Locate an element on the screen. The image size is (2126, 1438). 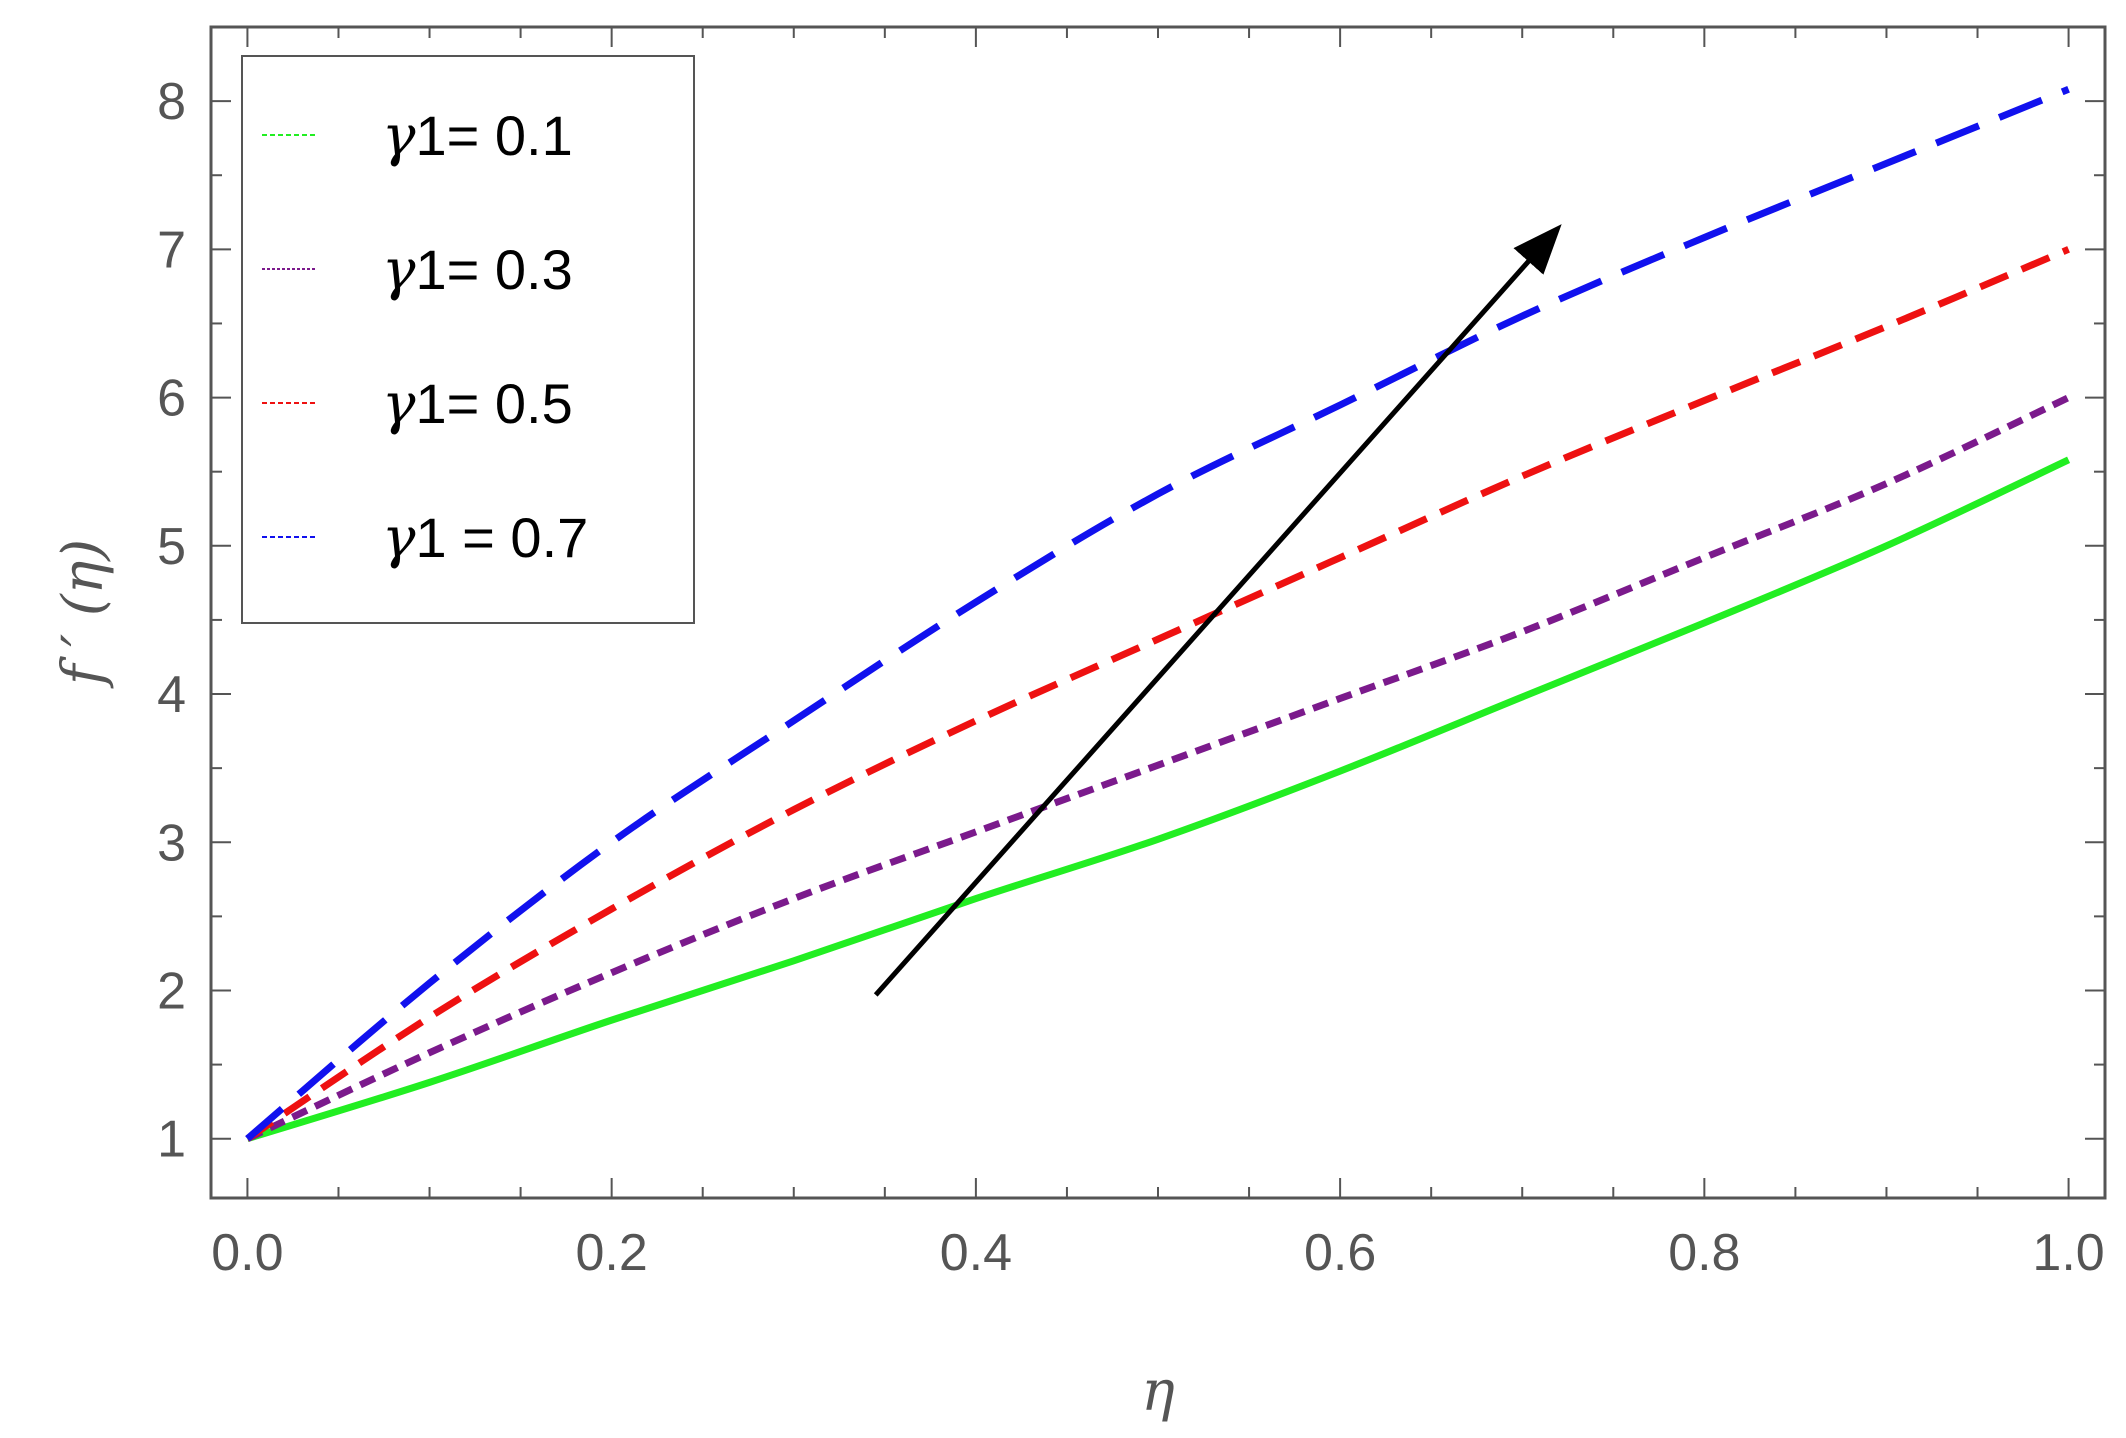
y-tick-label: 2 is located at coordinates (171, 991).